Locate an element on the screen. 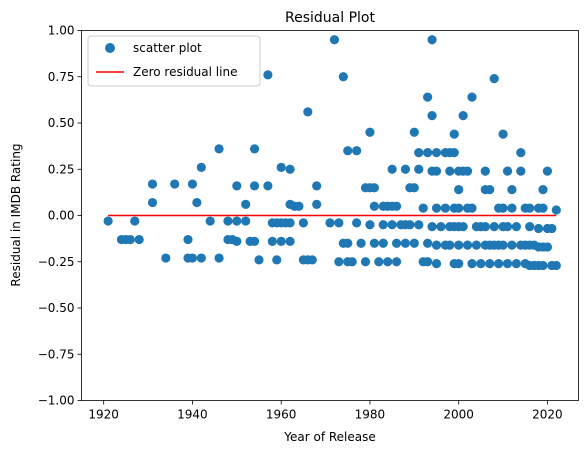 The height and width of the screenshot is (453, 587). y-tick-label: −1.00 is located at coordinates (56, 401).